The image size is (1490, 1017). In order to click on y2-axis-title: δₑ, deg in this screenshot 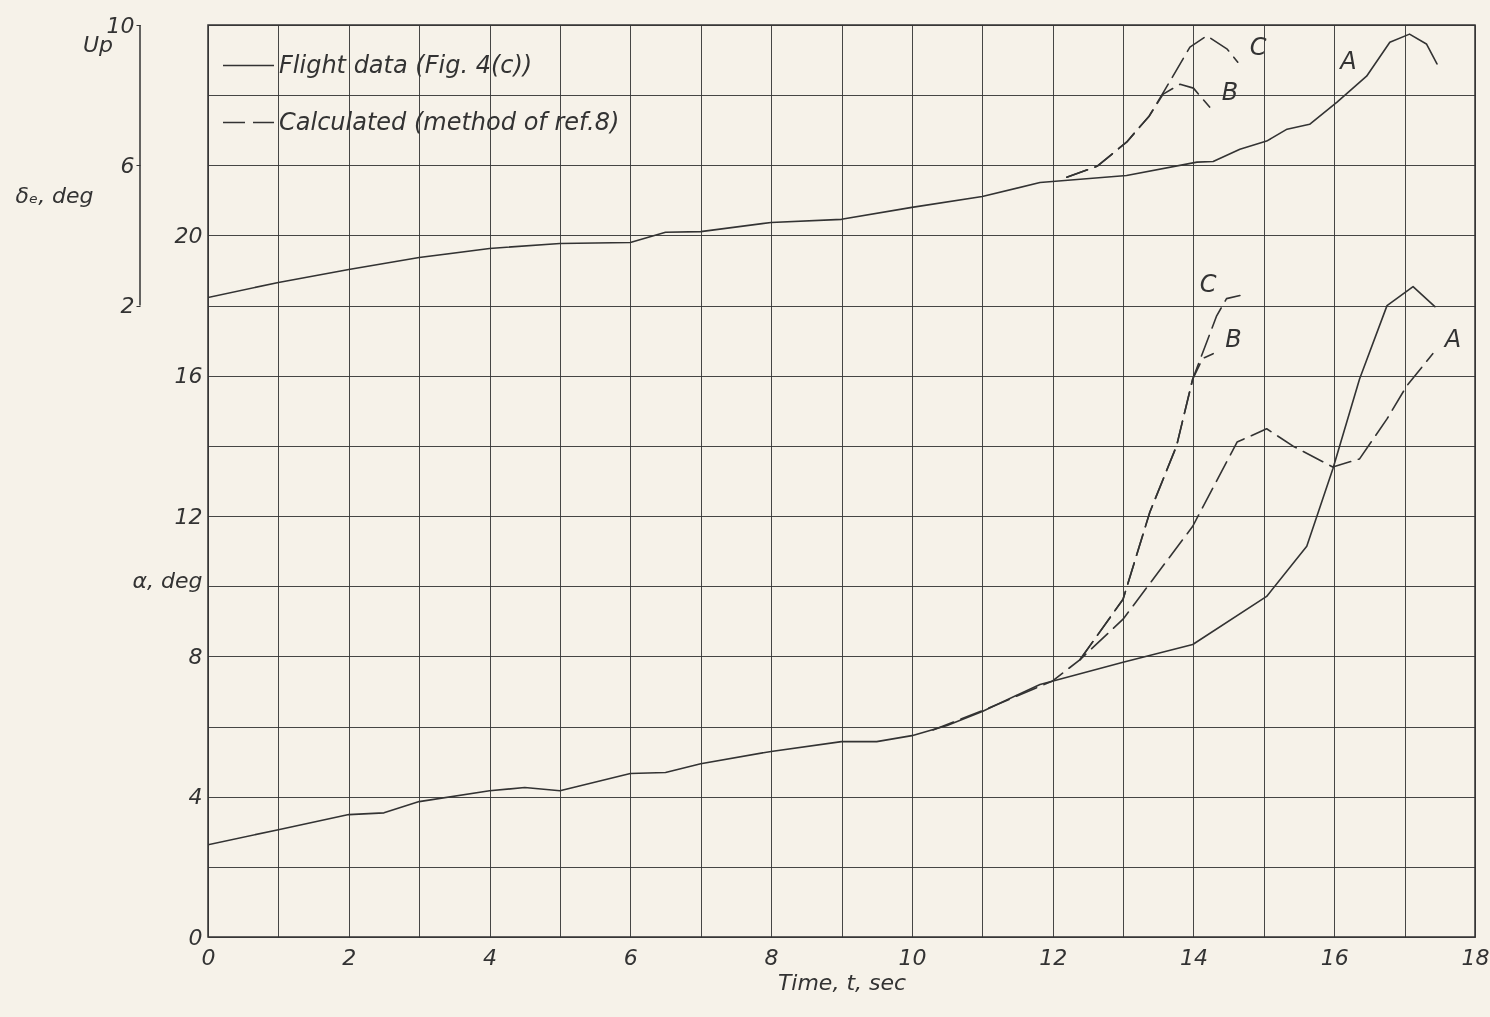, I will do `click(54, 195)`.